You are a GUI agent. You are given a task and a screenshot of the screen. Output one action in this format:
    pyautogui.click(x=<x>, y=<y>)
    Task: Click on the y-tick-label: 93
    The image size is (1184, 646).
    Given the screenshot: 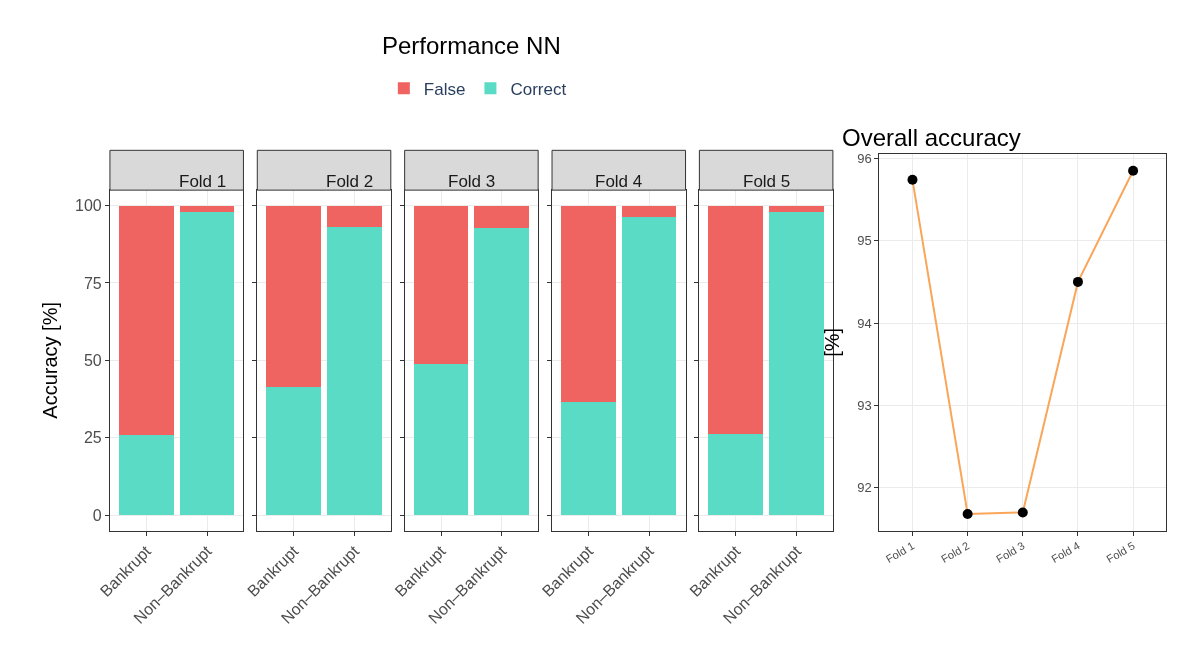 What is the action you would take?
    pyautogui.click(x=864, y=405)
    